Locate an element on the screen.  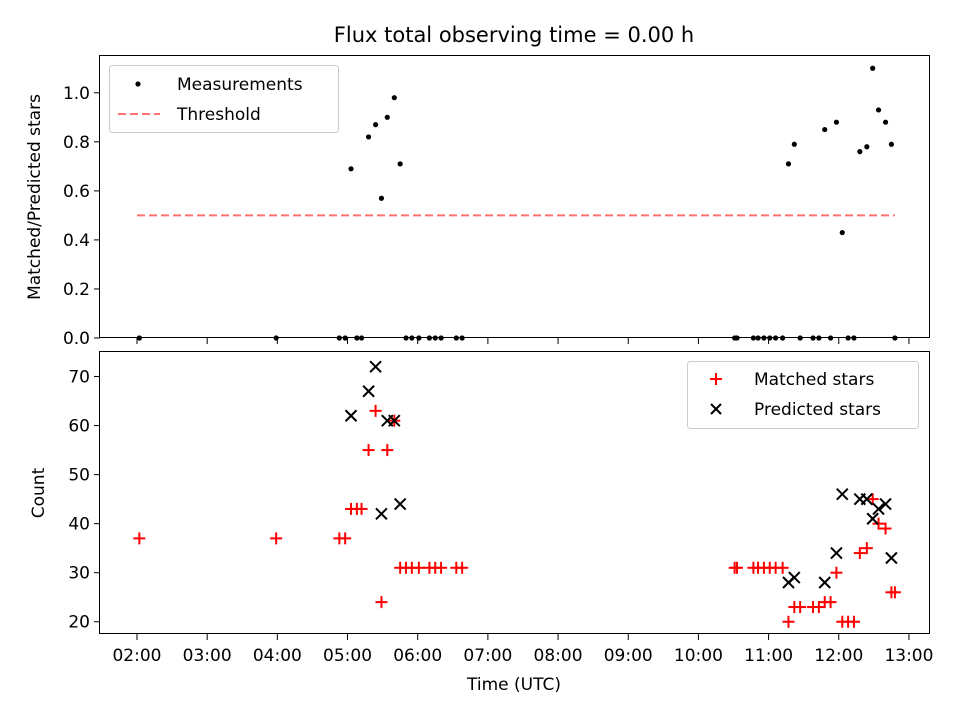
count-y-tick-label: 20 is located at coordinates (79, 623).